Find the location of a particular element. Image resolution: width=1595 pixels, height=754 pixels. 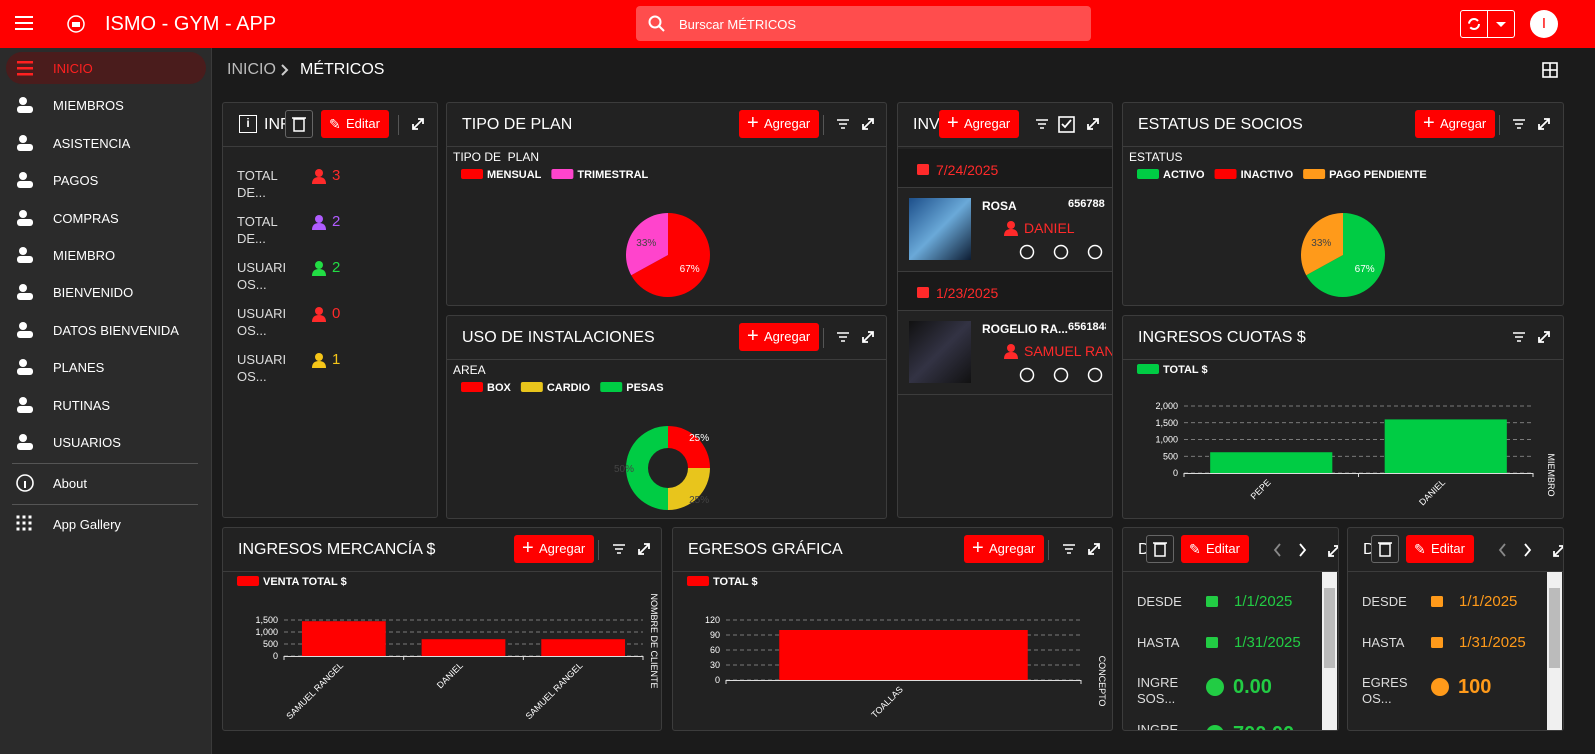

legend-swatch is located at coordinates (1148, 369).